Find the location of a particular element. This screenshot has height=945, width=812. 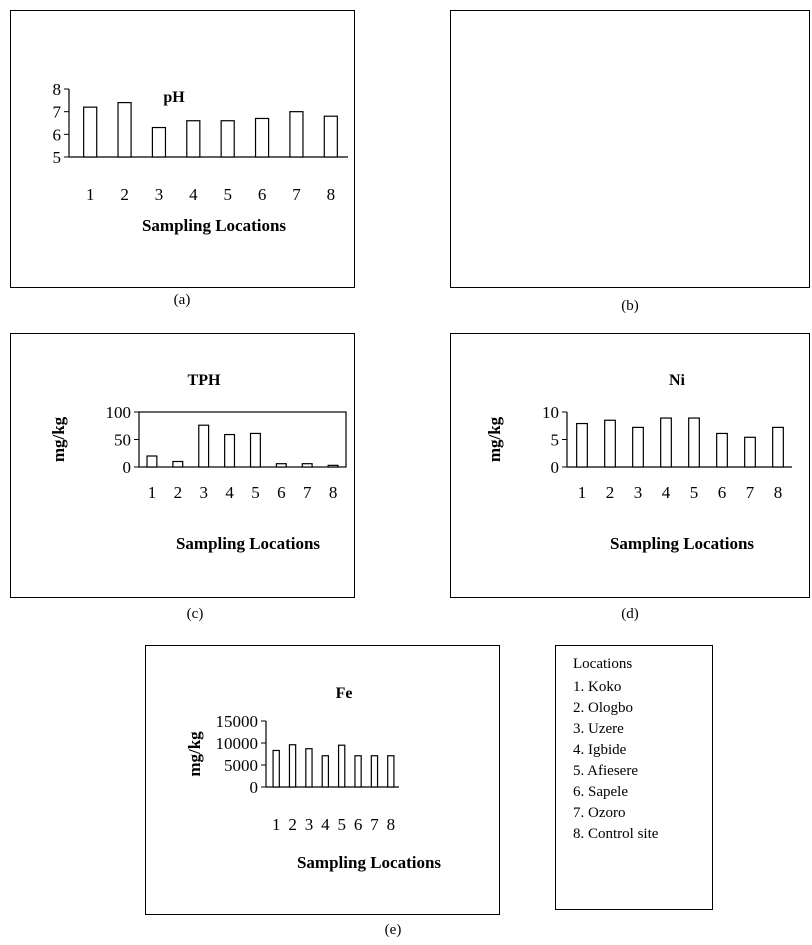

chart-ph: pH 5 6 7 8 1 2 3 4 5 6 7 8 Sampling Locations is located at coordinates (200, 157).